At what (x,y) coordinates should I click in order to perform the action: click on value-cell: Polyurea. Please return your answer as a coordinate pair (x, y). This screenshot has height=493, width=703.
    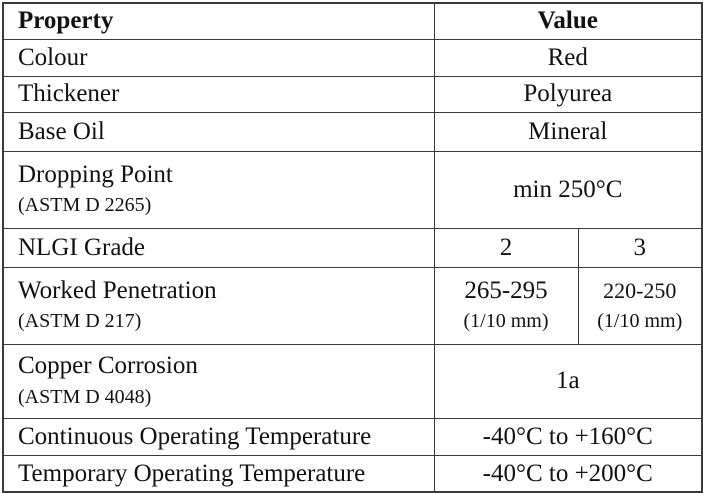
    Looking at the image, I should click on (568, 94).